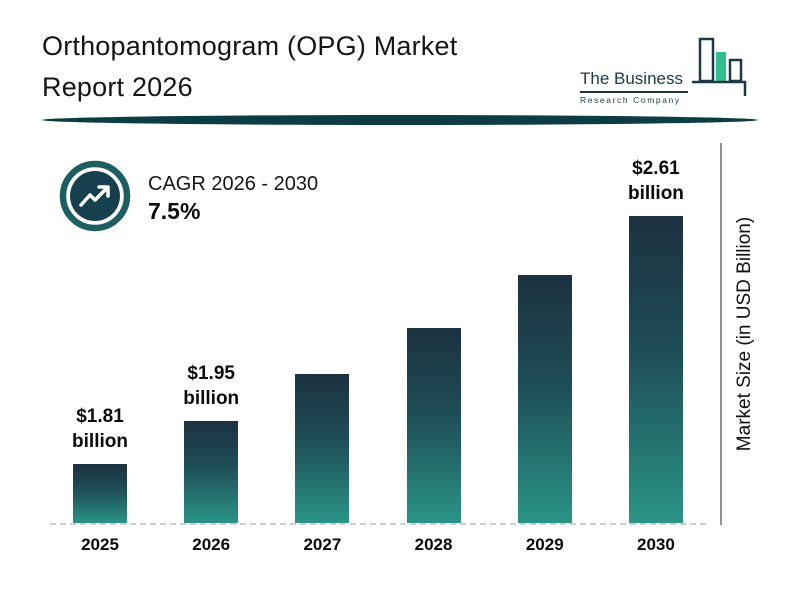 Image resolution: width=800 pixels, height=600 pixels. Describe the element at coordinates (631, 78) in the screenshot. I see `logo-name: The Business` at that location.